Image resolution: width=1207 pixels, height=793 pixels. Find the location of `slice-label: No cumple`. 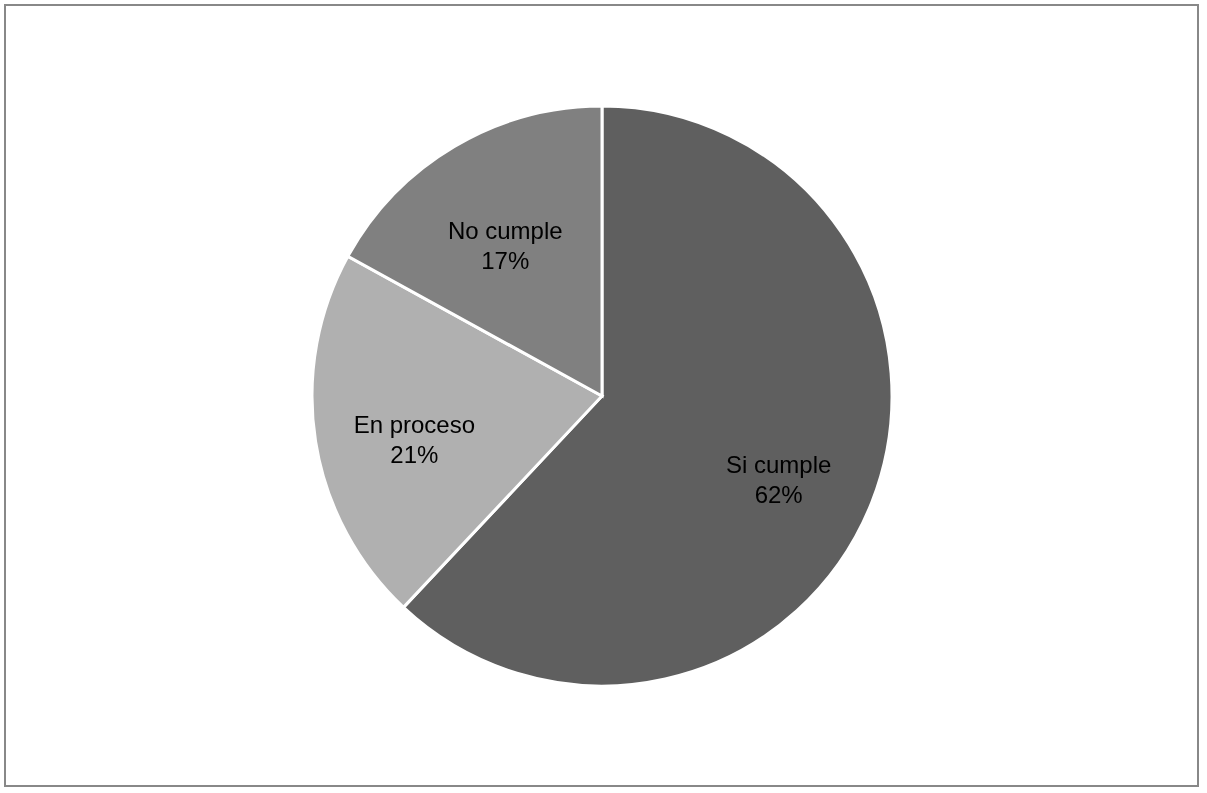

slice-label: No cumple is located at coordinates (505, 230).